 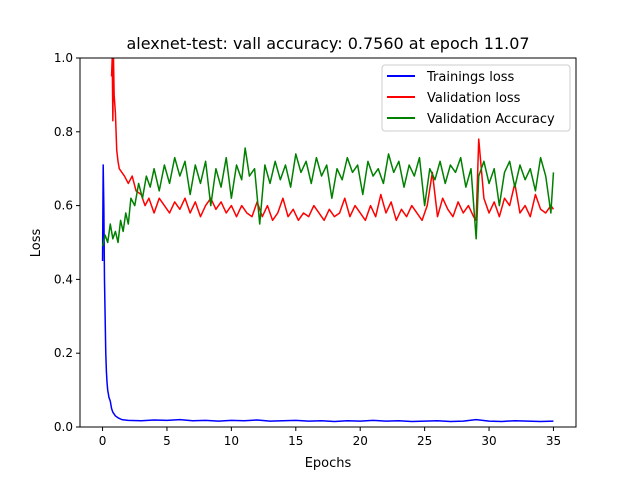 What do you see at coordinates (424, 441) in the screenshot?
I see `x-tick-label: 25` at bounding box center [424, 441].